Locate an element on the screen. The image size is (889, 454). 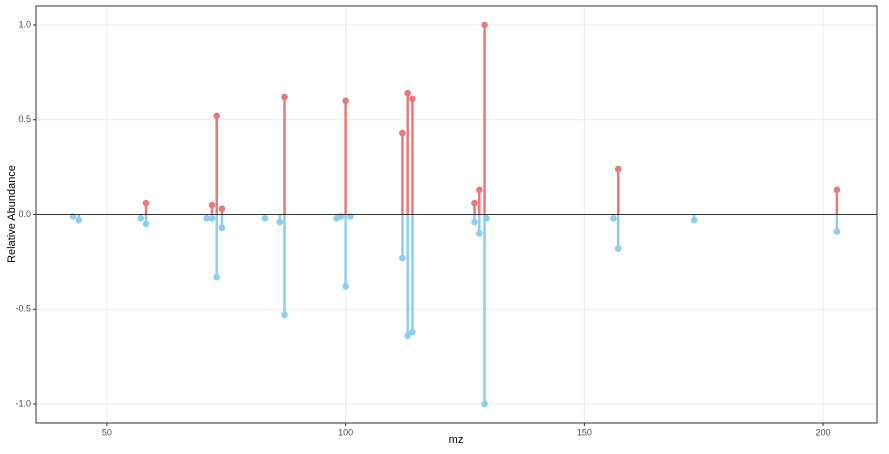
y-tick-label: 1.0 is located at coordinates (24, 24).